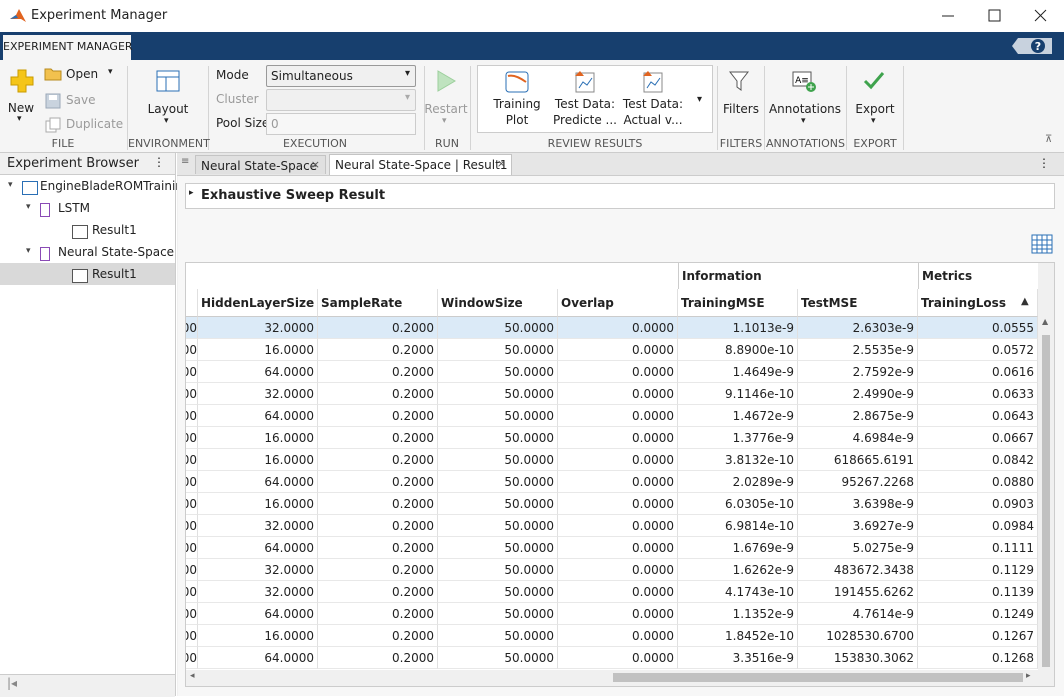 Image resolution: width=1064 pixels, height=697 pixels. What do you see at coordinates (858, 416) in the screenshot?
I see `table-cell: 2.8675e-9` at bounding box center [858, 416].